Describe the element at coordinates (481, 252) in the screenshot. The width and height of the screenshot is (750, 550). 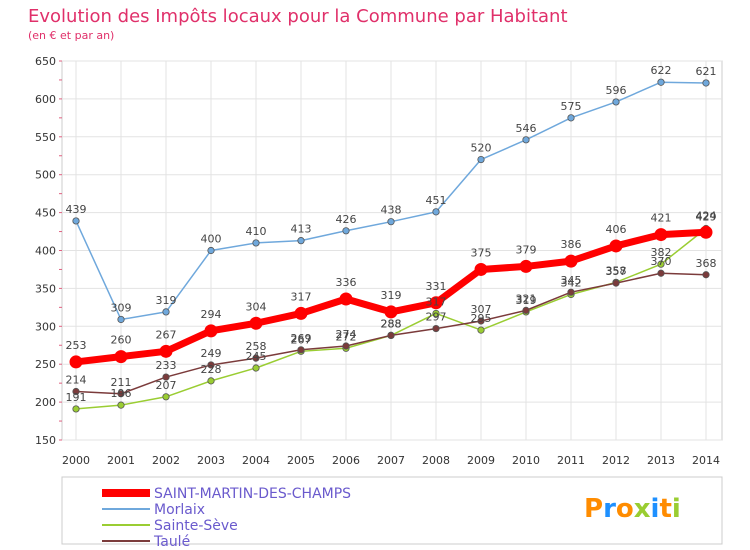
I see `data-label: 375` at that location.